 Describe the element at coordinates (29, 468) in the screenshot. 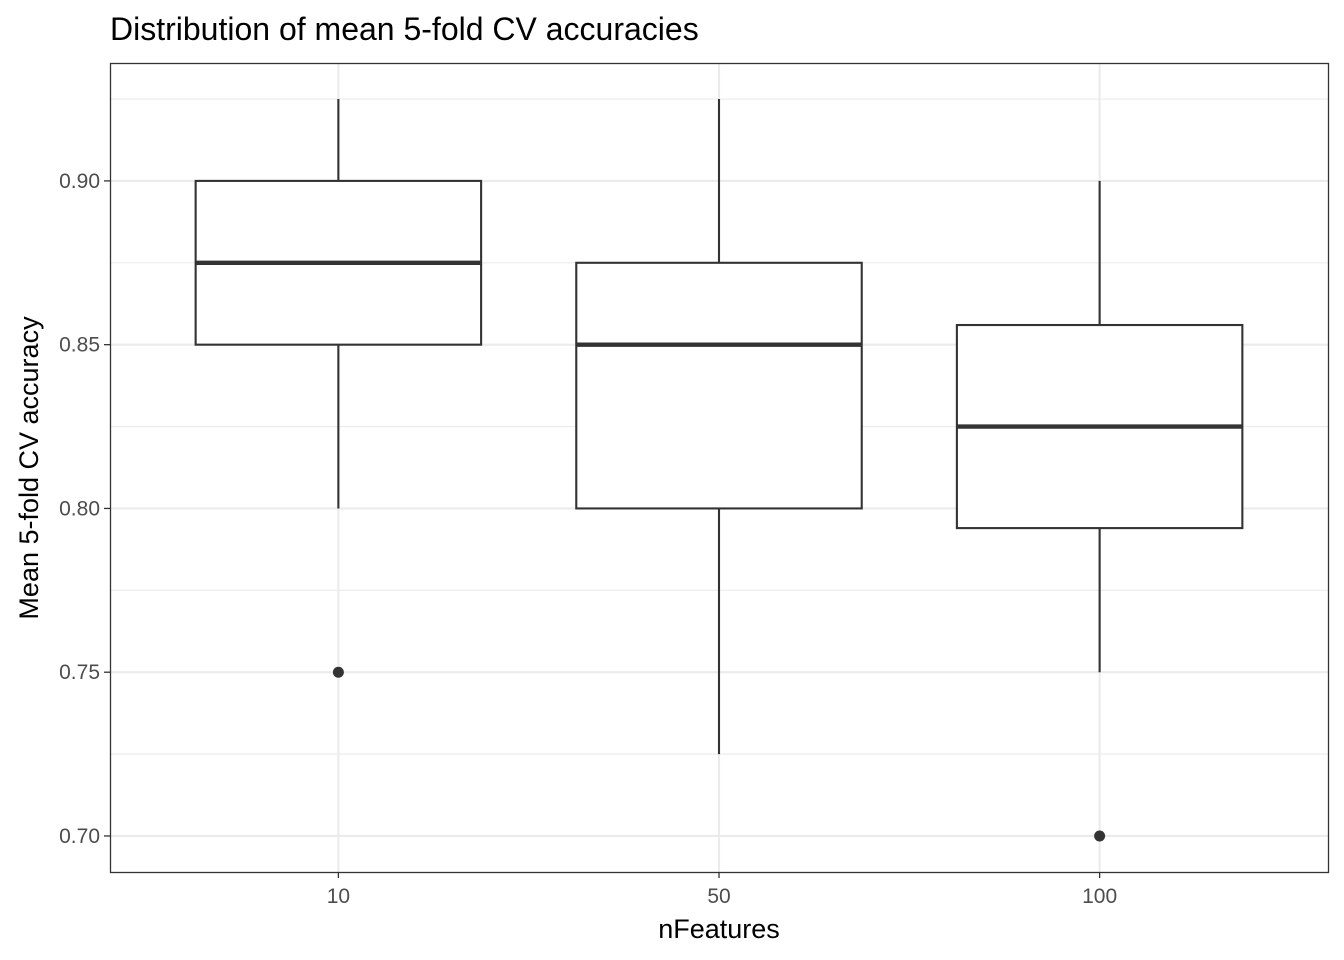

I see `y-axis-title: Mean 5-fold CV accuracy` at that location.